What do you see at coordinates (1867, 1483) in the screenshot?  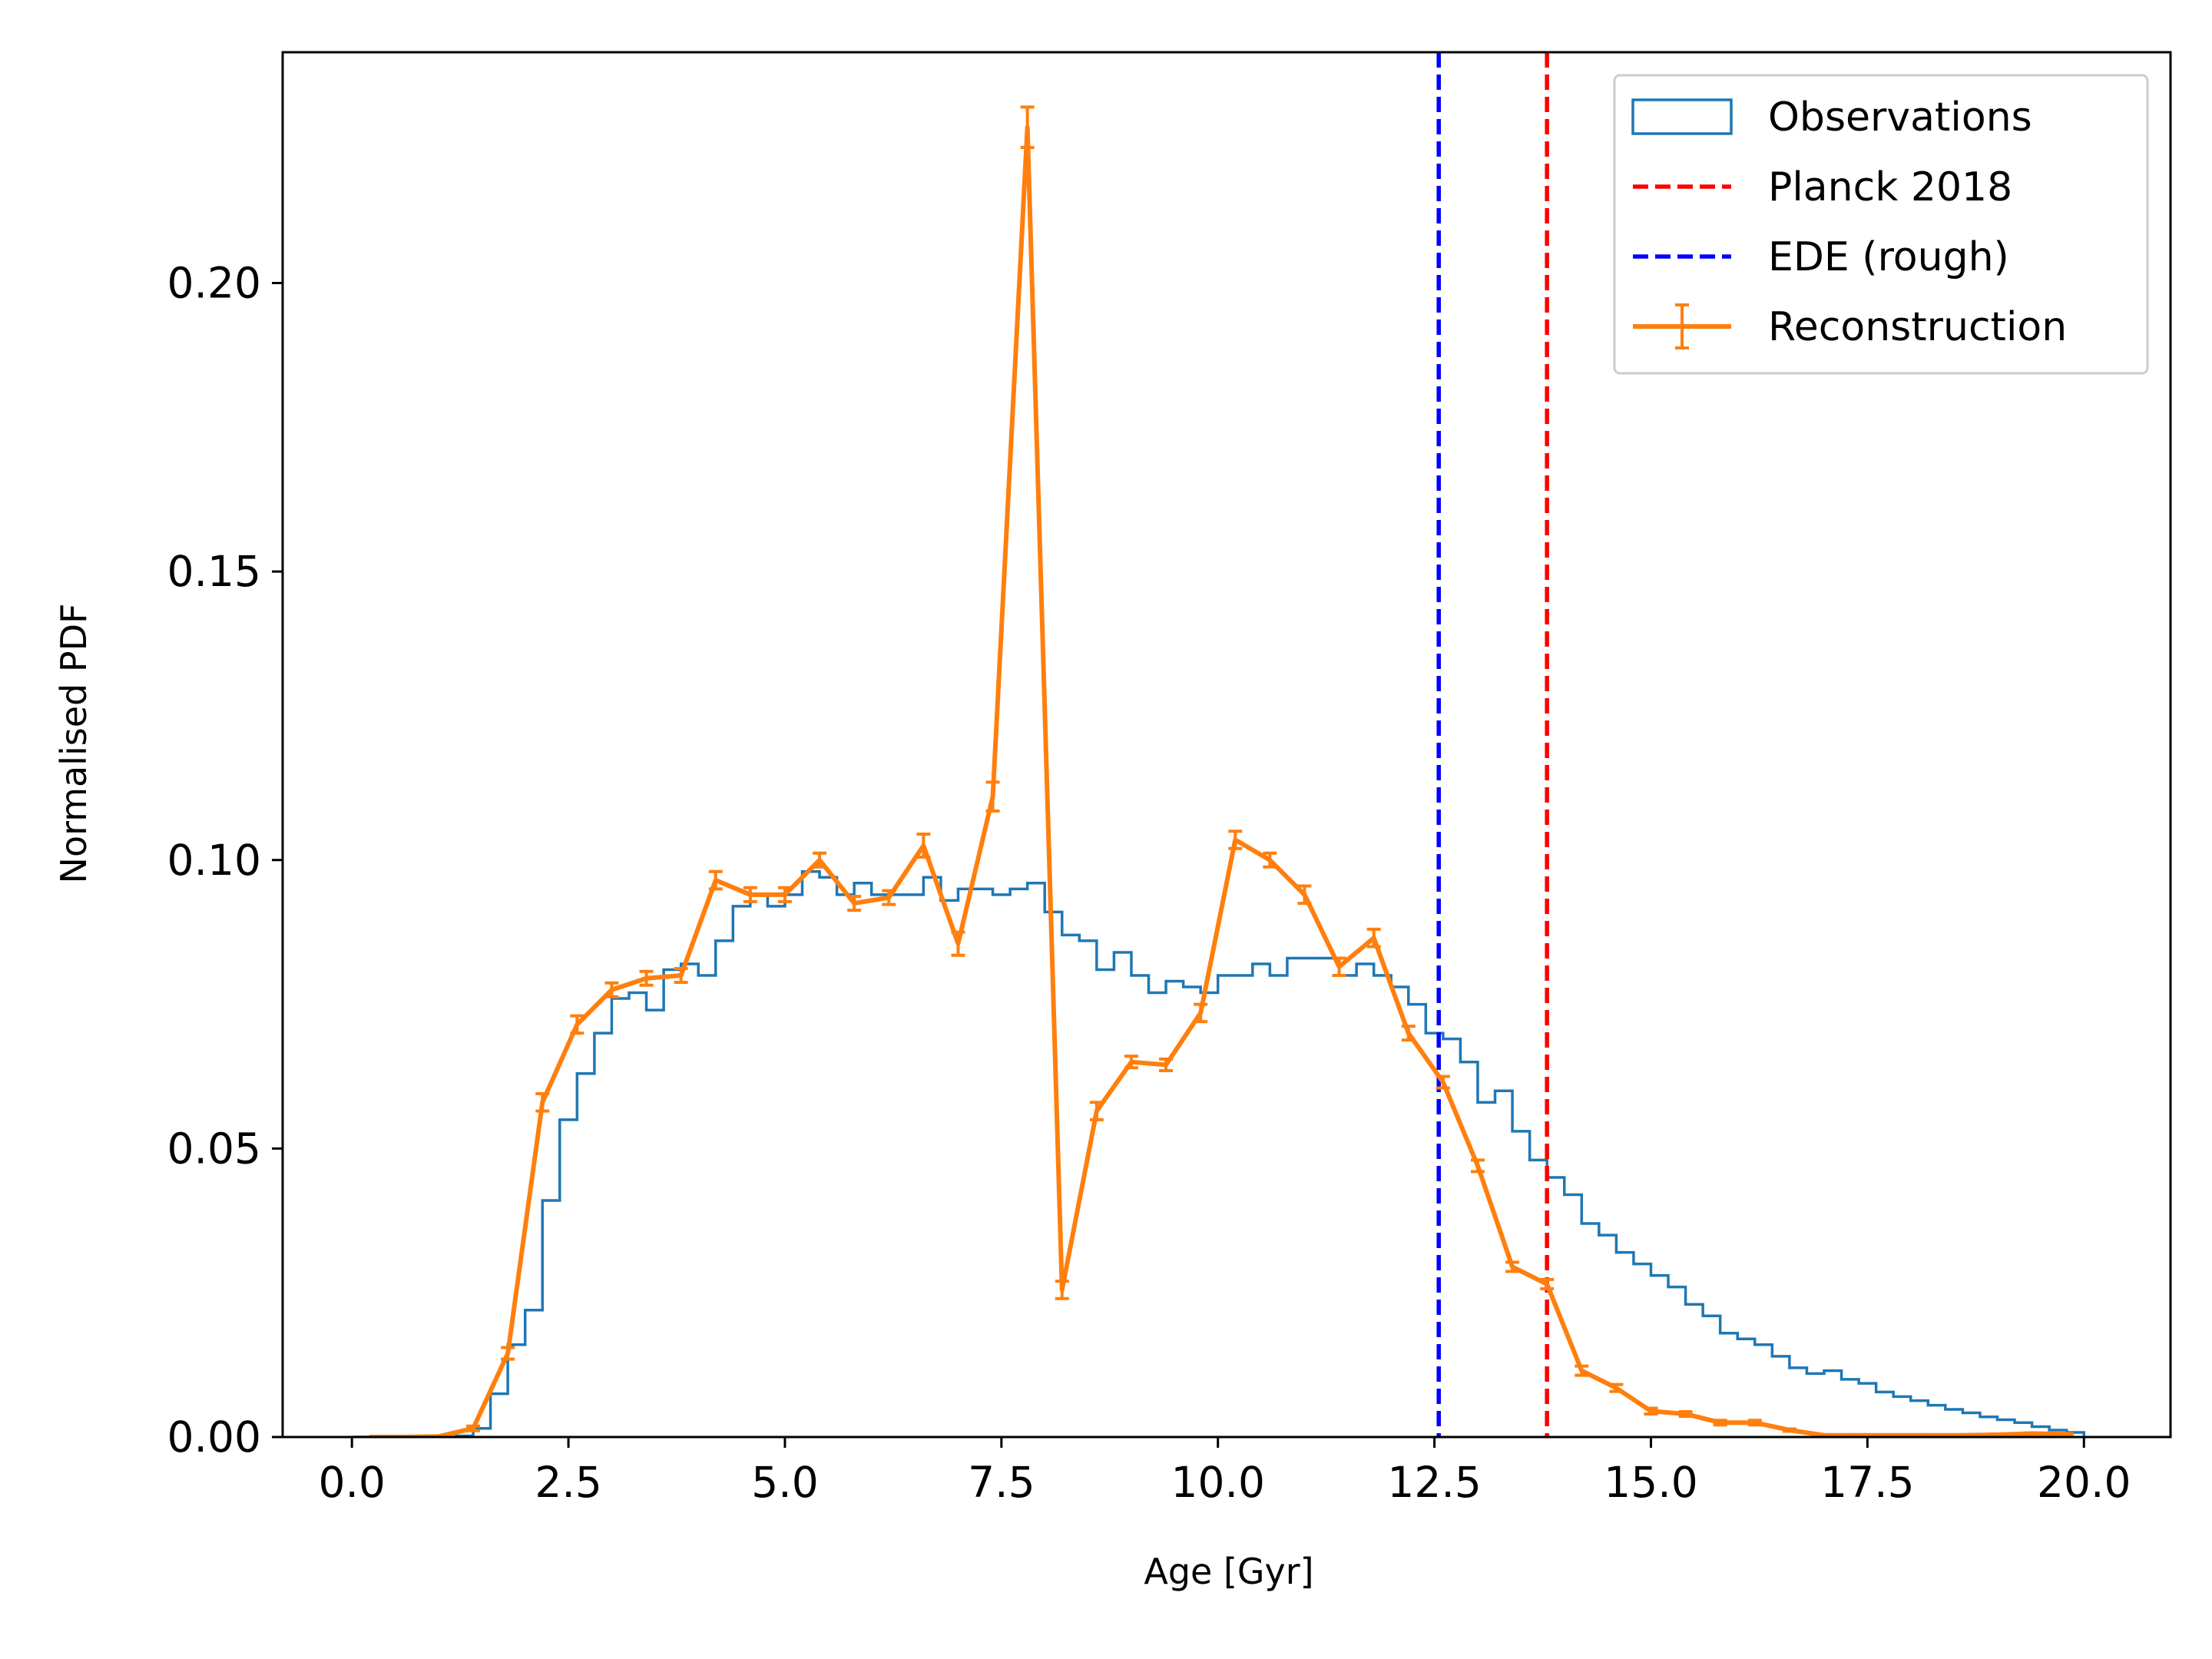 I see `x-tick-label: 17.5` at bounding box center [1867, 1483].